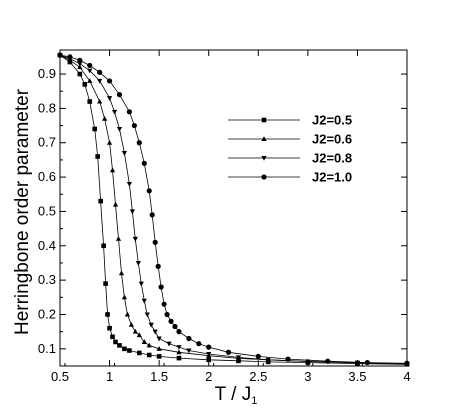 Image resolution: width=463 pixels, height=412 pixels. What do you see at coordinates (258, 376) in the screenshot?
I see `x-tick-label: 2.5` at bounding box center [258, 376].